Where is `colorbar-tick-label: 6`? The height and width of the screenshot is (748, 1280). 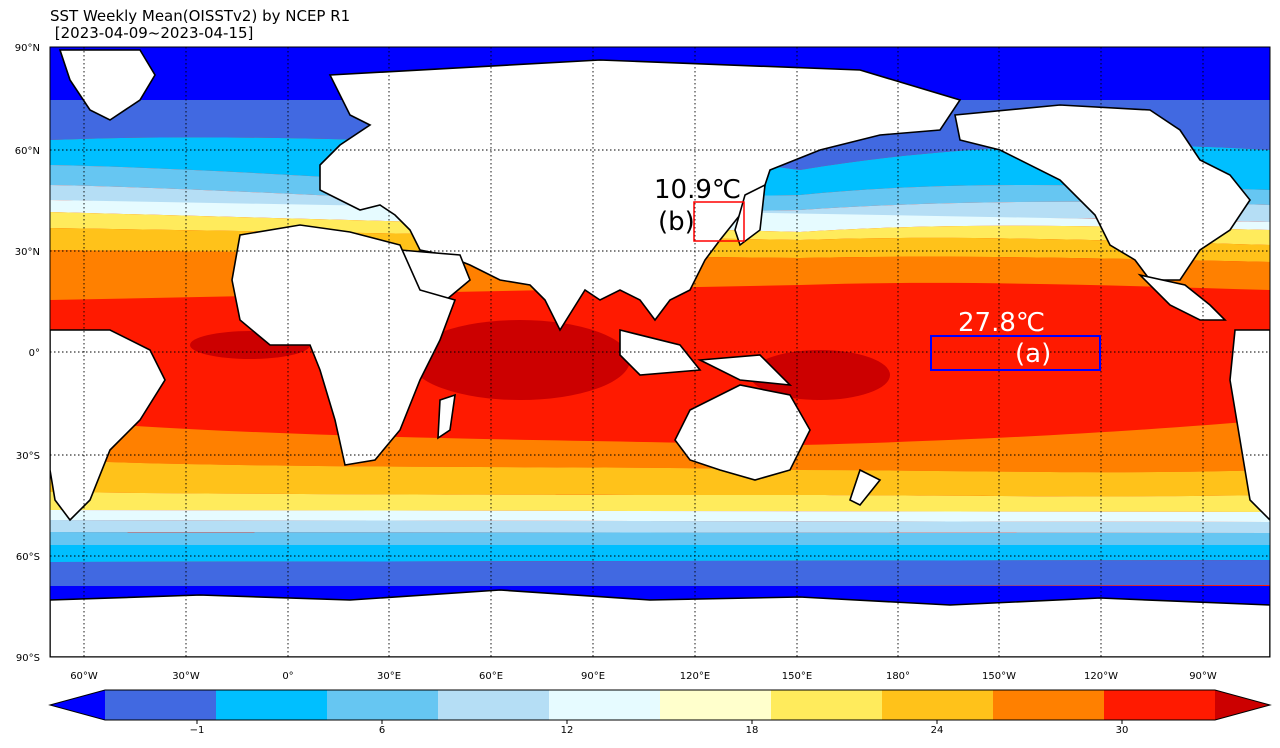
colorbar-tick-label: 6 is located at coordinates (382, 730).